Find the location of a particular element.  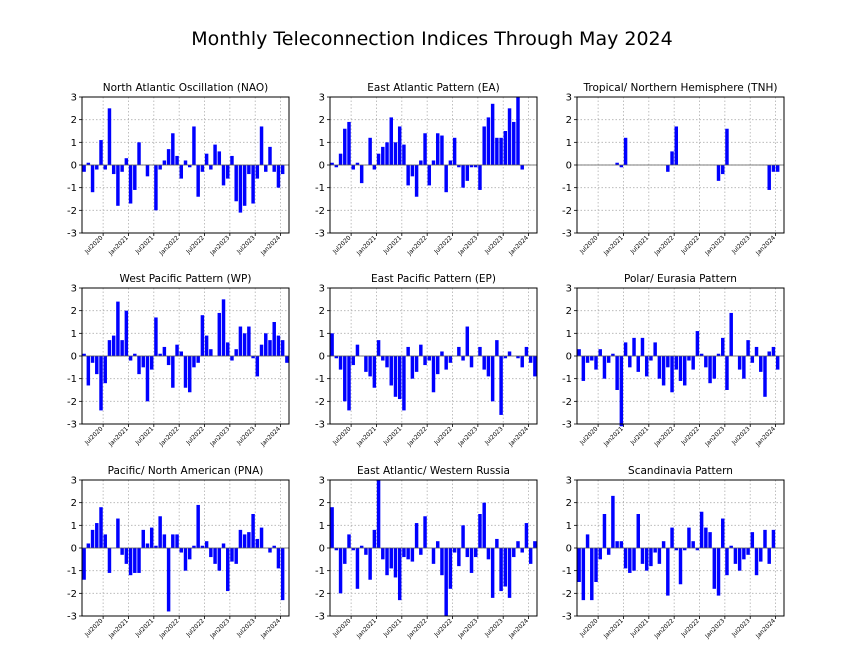

y-tick-label: -1 is located at coordinates (567, 188).